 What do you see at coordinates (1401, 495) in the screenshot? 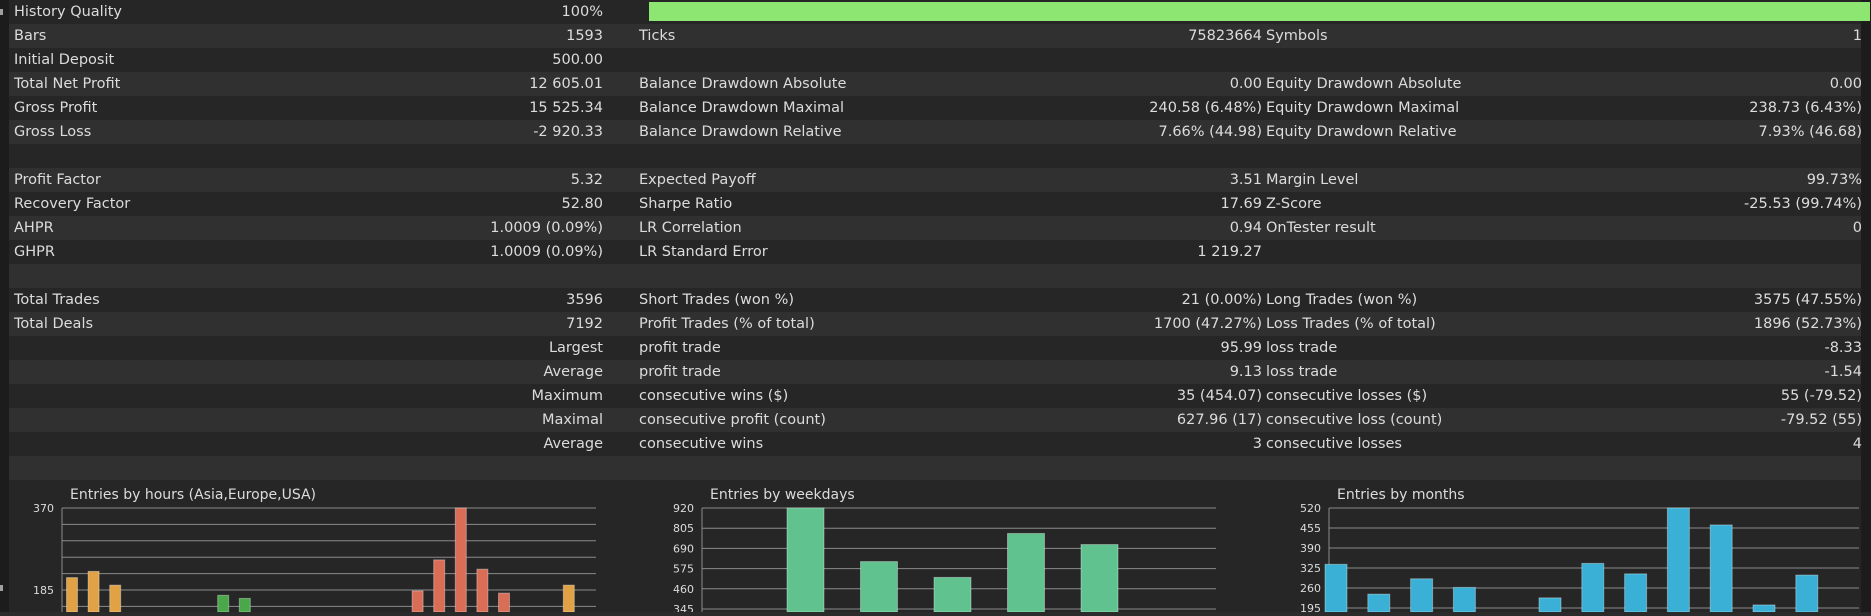
I see `chart-title: Entries by months` at bounding box center [1401, 495].